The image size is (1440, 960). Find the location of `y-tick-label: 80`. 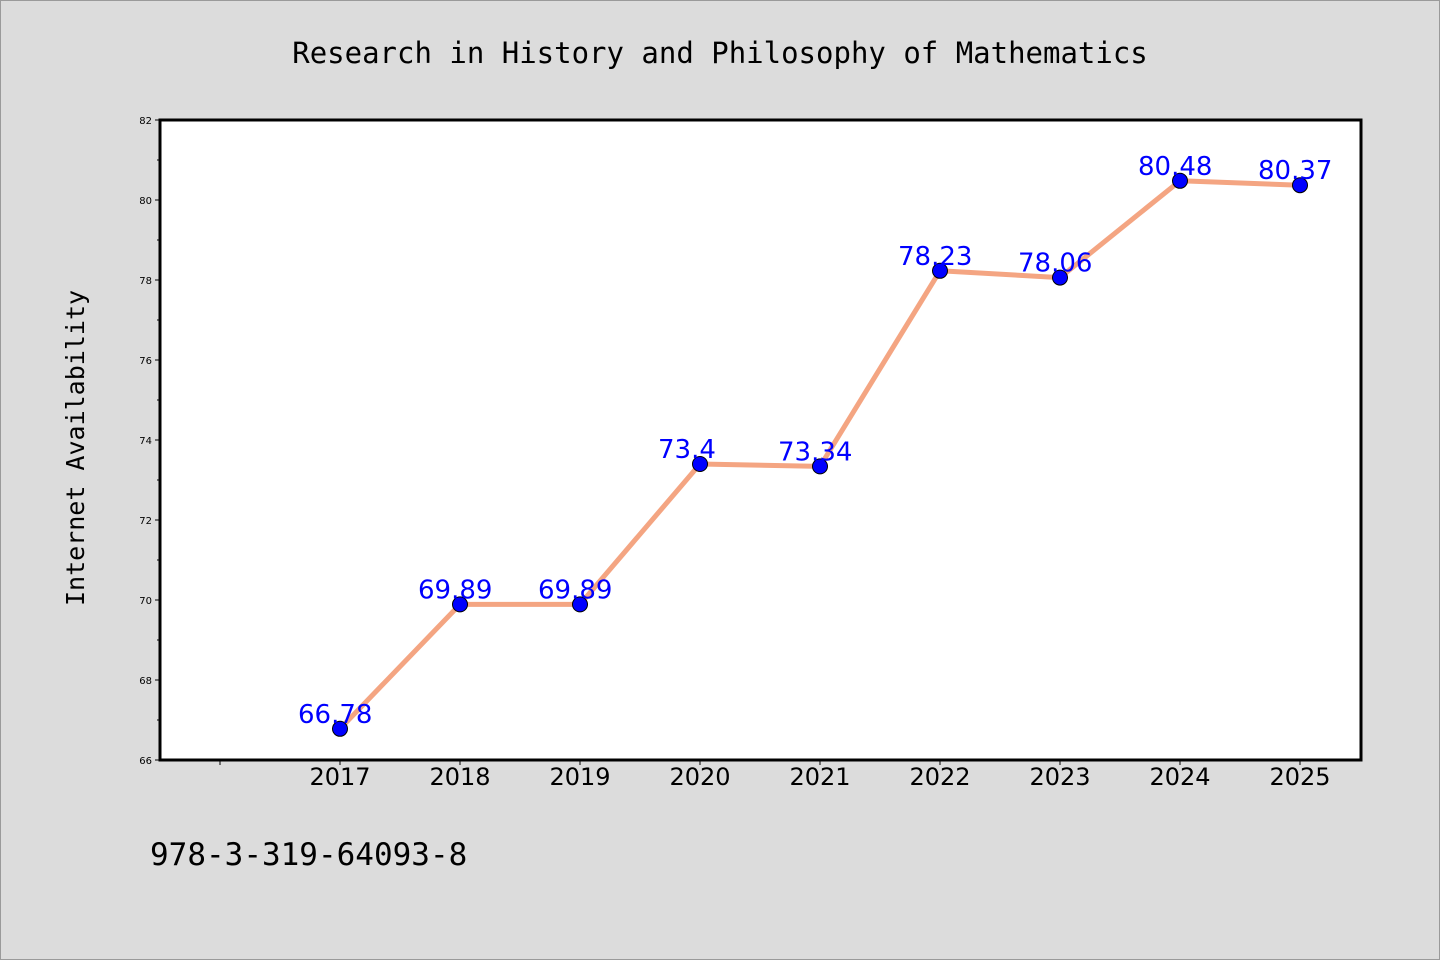

y-tick-label: 80 is located at coordinates (145, 201).